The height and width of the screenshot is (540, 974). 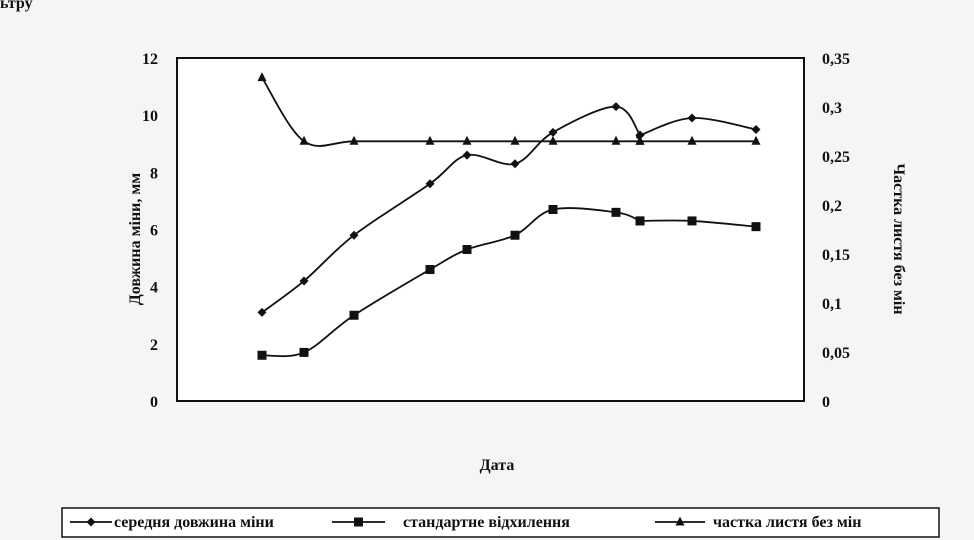 I want to click on legend-item: частка листя без мін, so click(x=758, y=522).